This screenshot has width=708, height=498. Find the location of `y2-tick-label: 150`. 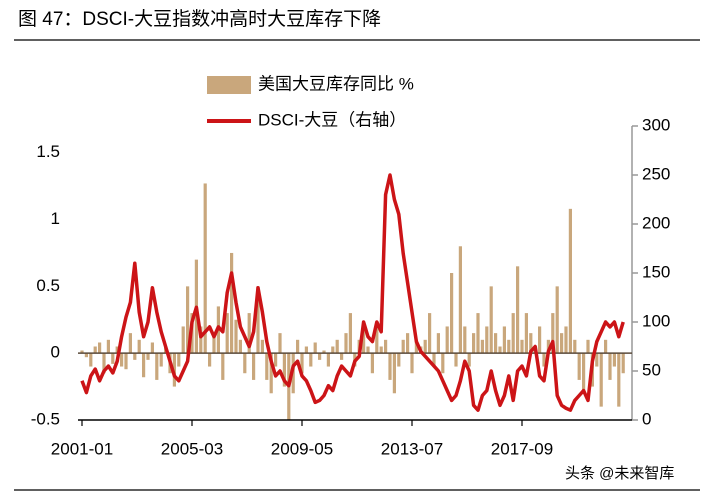

y2-tick-label: 150 is located at coordinates (656, 271).